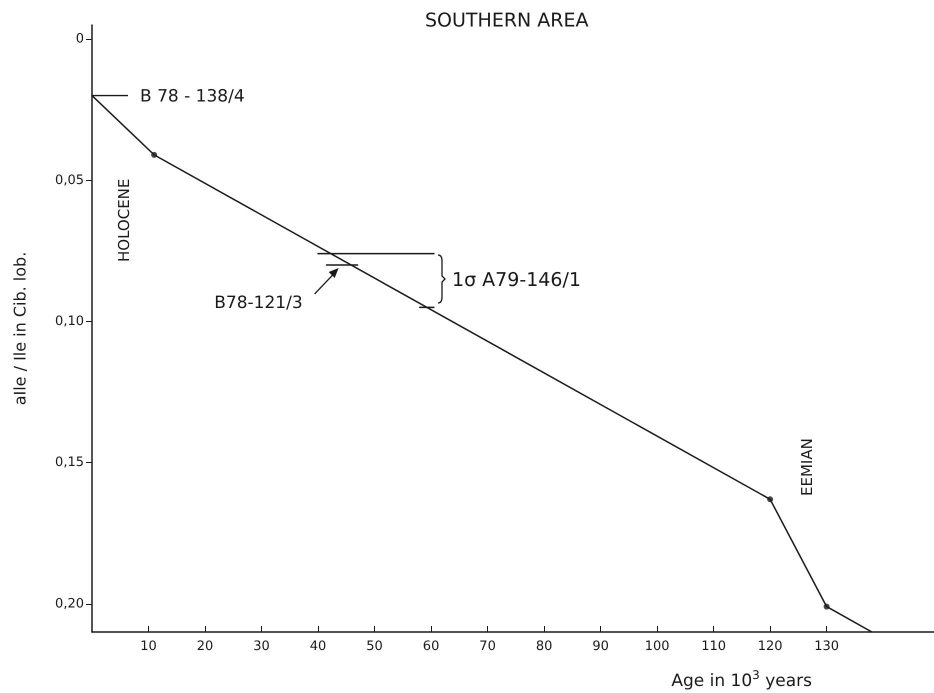 Image resolution: width=934 pixels, height=693 pixels. What do you see at coordinates (374, 646) in the screenshot?
I see `x-tick-label: 50` at bounding box center [374, 646].